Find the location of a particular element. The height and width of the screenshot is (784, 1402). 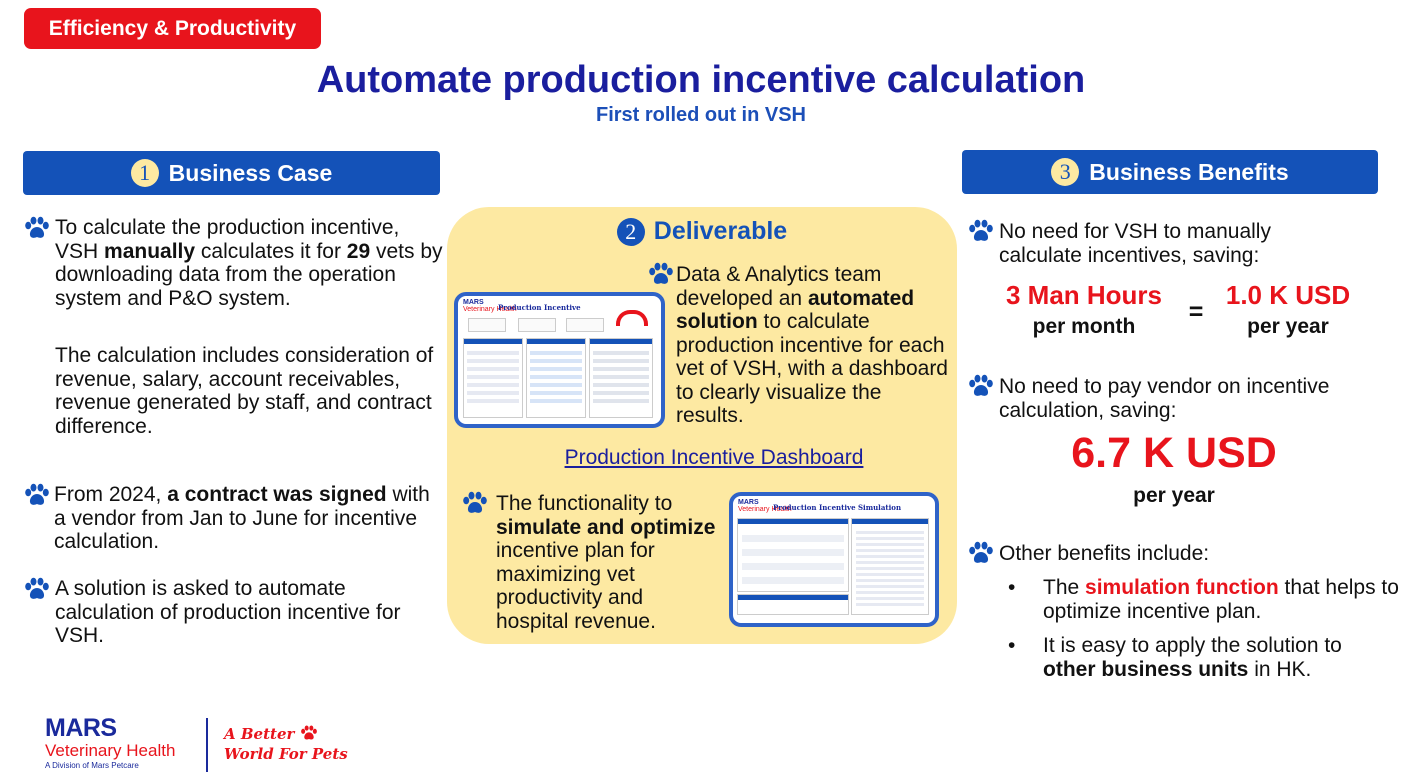

section-header-deliverable: 2 Deliverable is located at coordinates (702, 231).